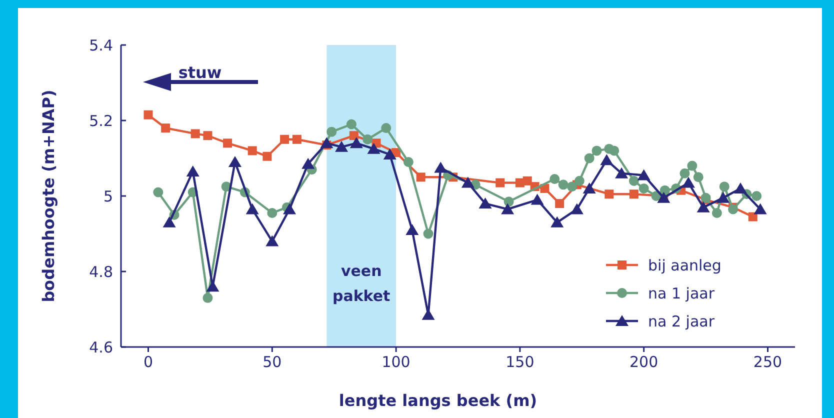 The height and width of the screenshot is (418, 834). Describe the element at coordinates (148, 362) in the screenshot. I see `x-tick-label: 0` at that location.